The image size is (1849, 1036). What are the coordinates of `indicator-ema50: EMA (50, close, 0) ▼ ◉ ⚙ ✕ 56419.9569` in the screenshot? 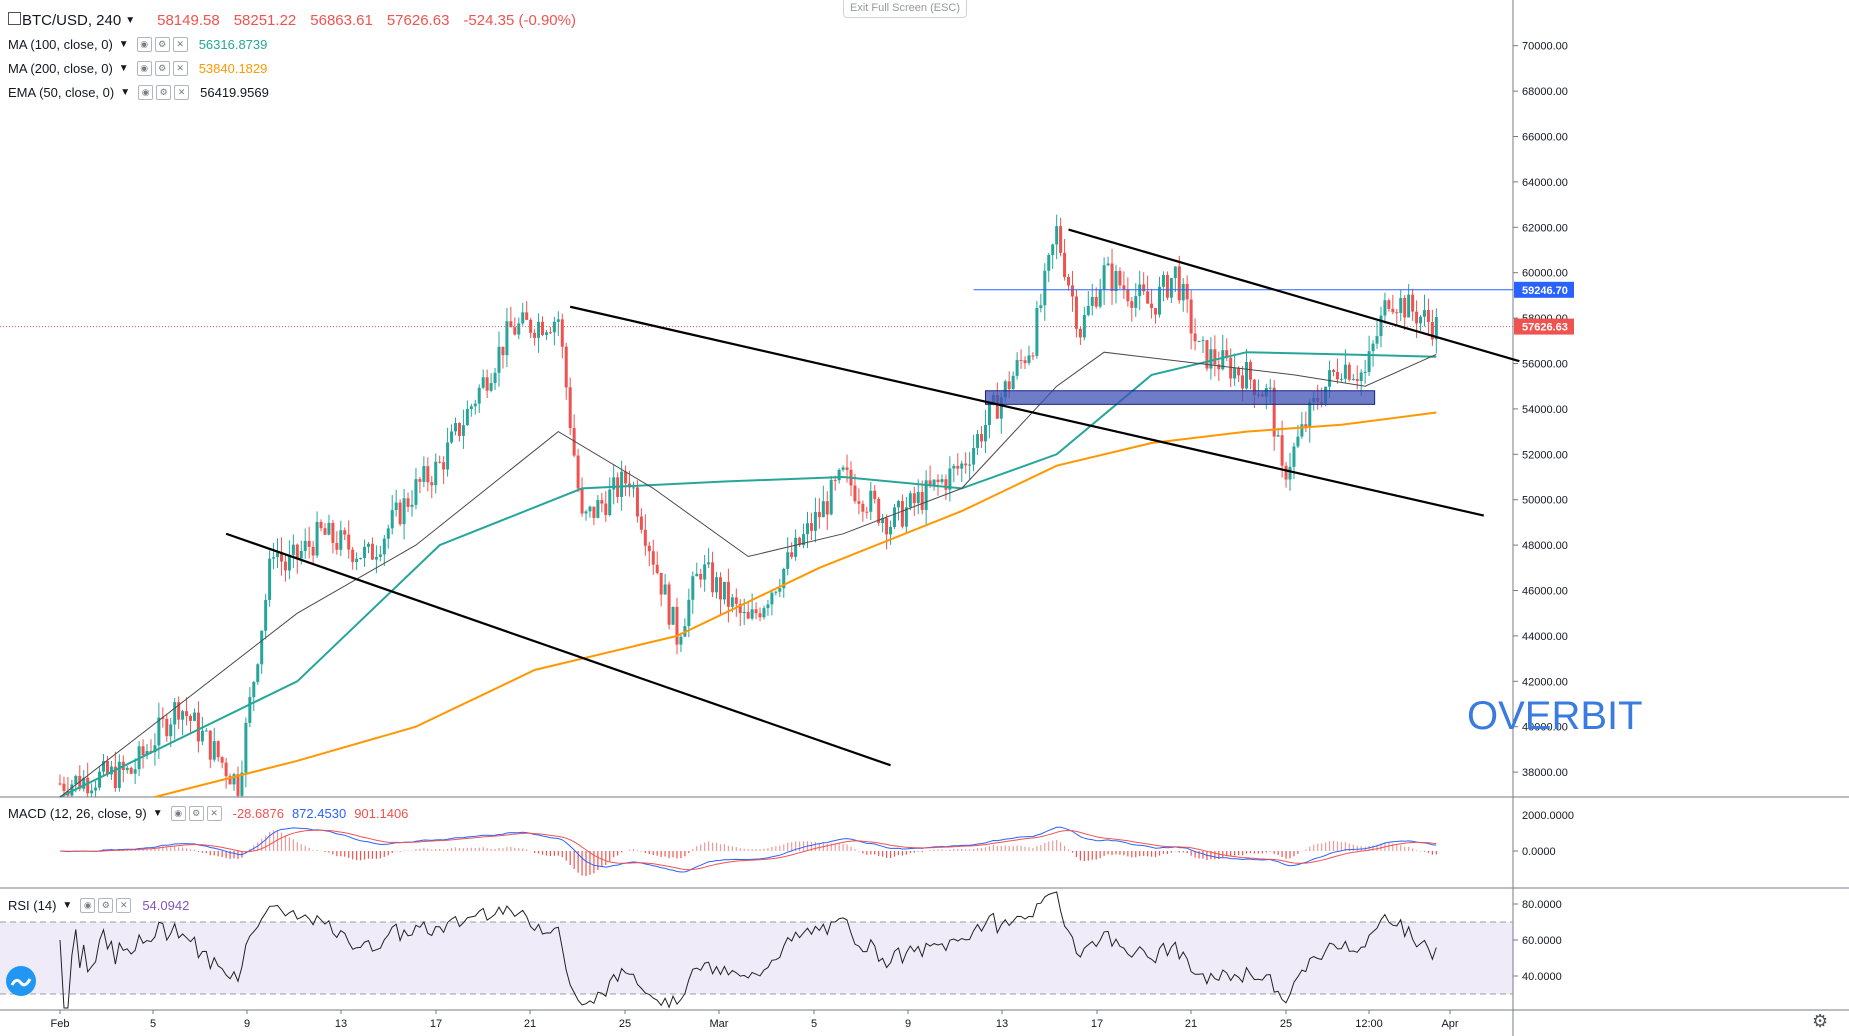 It's located at (138, 92).